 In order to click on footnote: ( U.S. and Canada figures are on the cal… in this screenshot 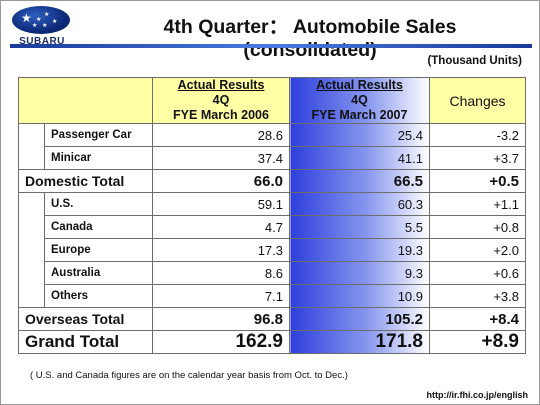, I will do `click(189, 375)`.